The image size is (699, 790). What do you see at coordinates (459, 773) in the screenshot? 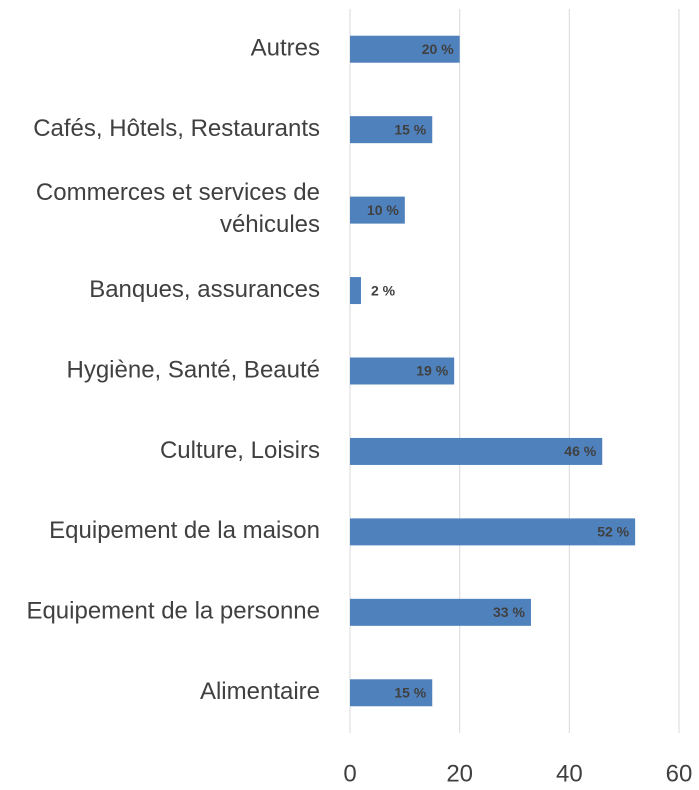
I see `x-tick-label: 20` at bounding box center [459, 773].